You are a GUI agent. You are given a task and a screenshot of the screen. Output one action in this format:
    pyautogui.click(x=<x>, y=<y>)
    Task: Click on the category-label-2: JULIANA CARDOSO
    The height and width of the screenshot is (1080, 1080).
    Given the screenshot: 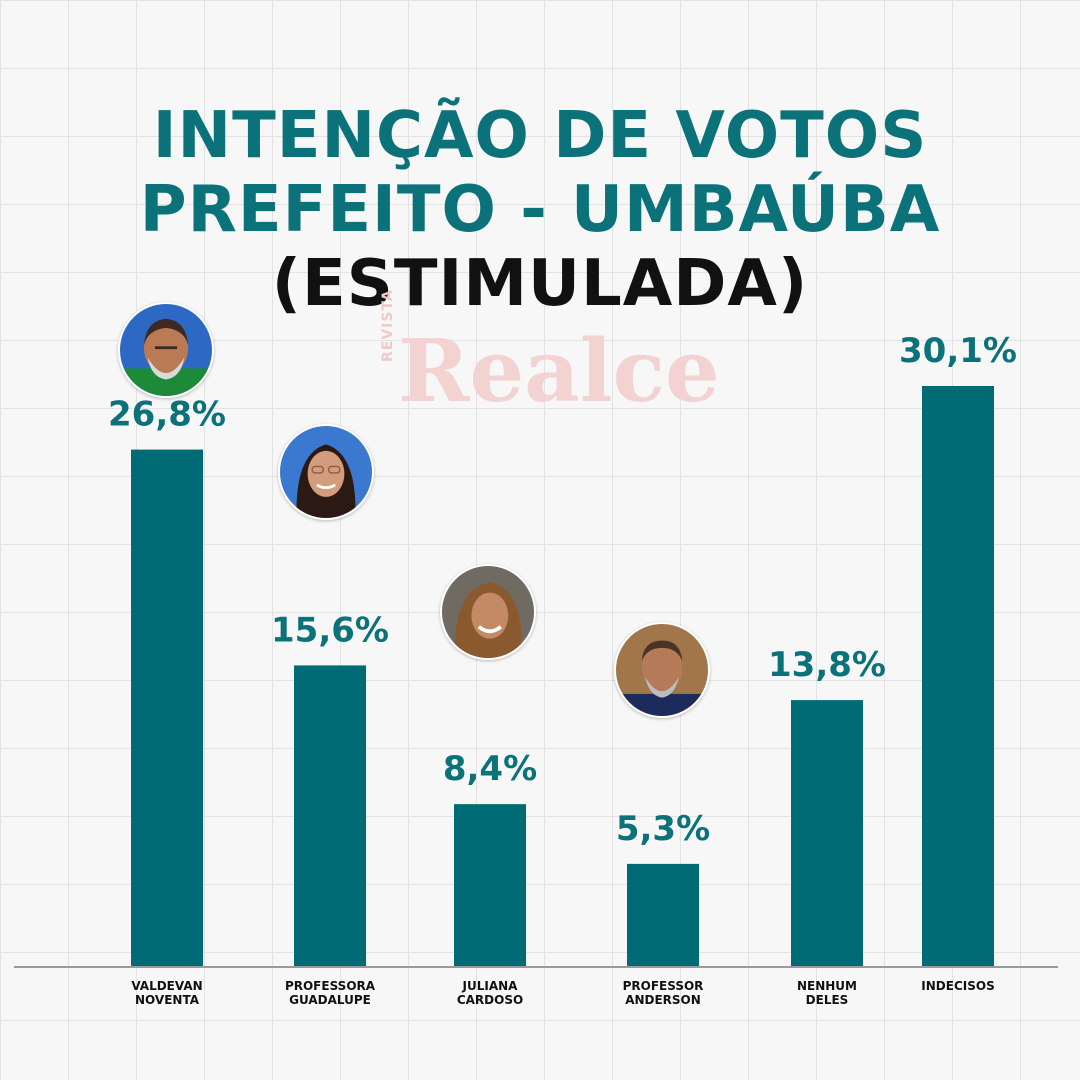 What is the action you would take?
    pyautogui.click(x=490, y=993)
    